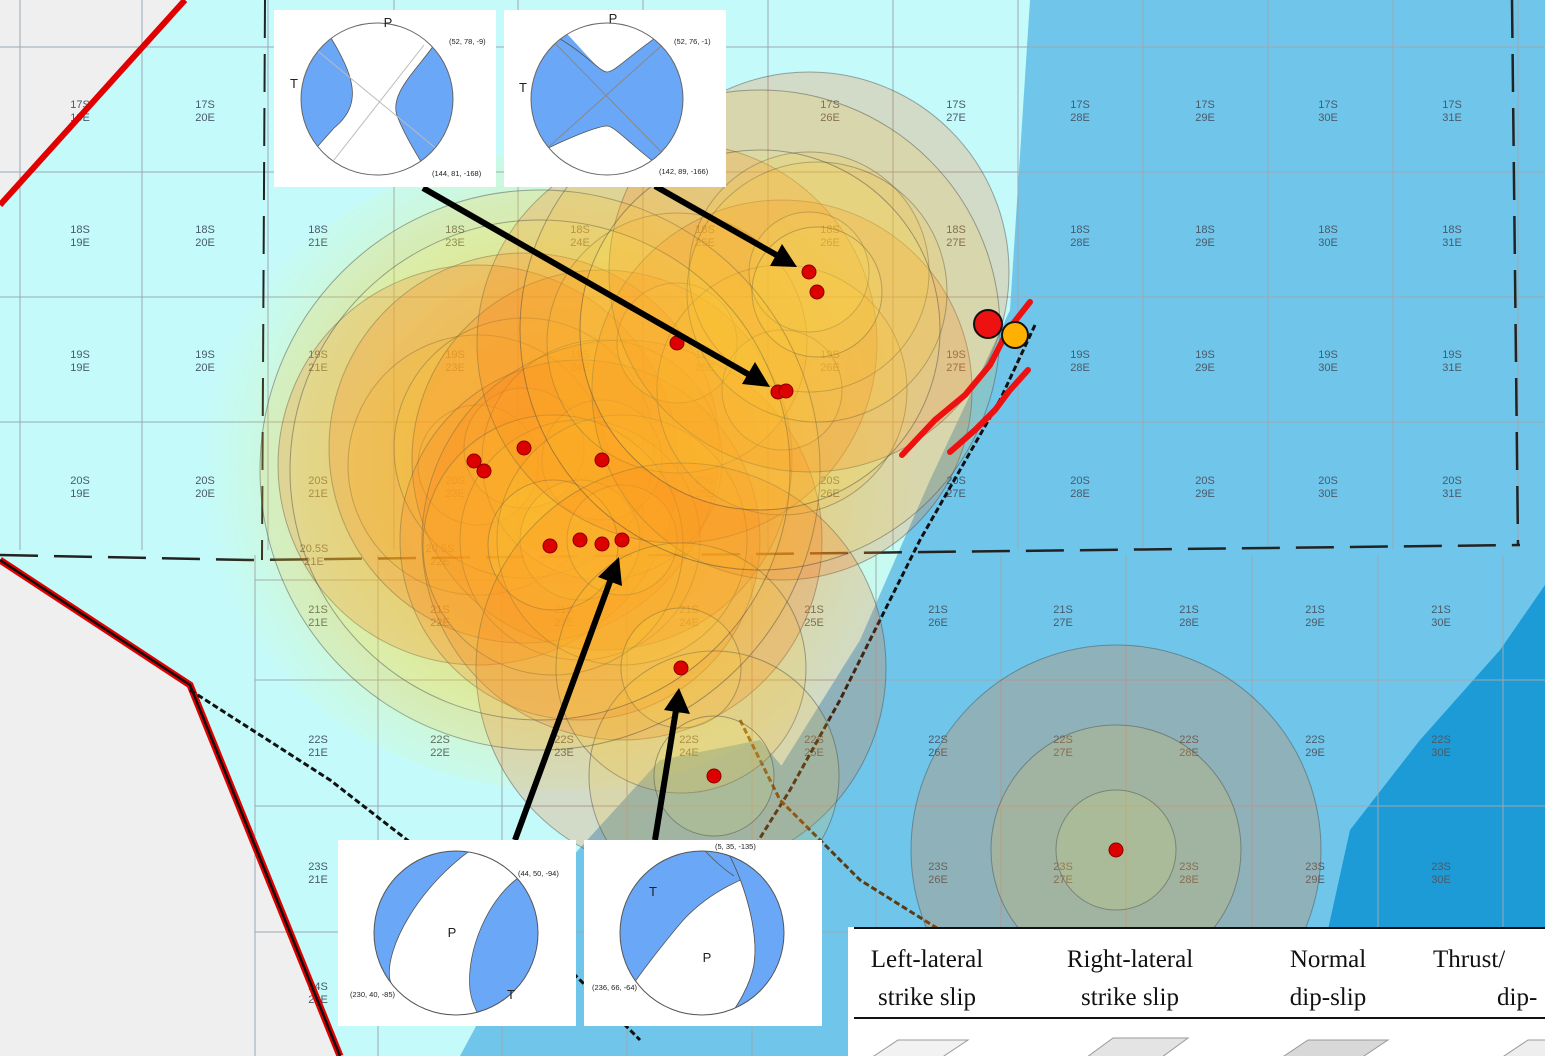  What do you see at coordinates (665, 775) in the screenshot?
I see `arrow-bb4` at bounding box center [665, 775].